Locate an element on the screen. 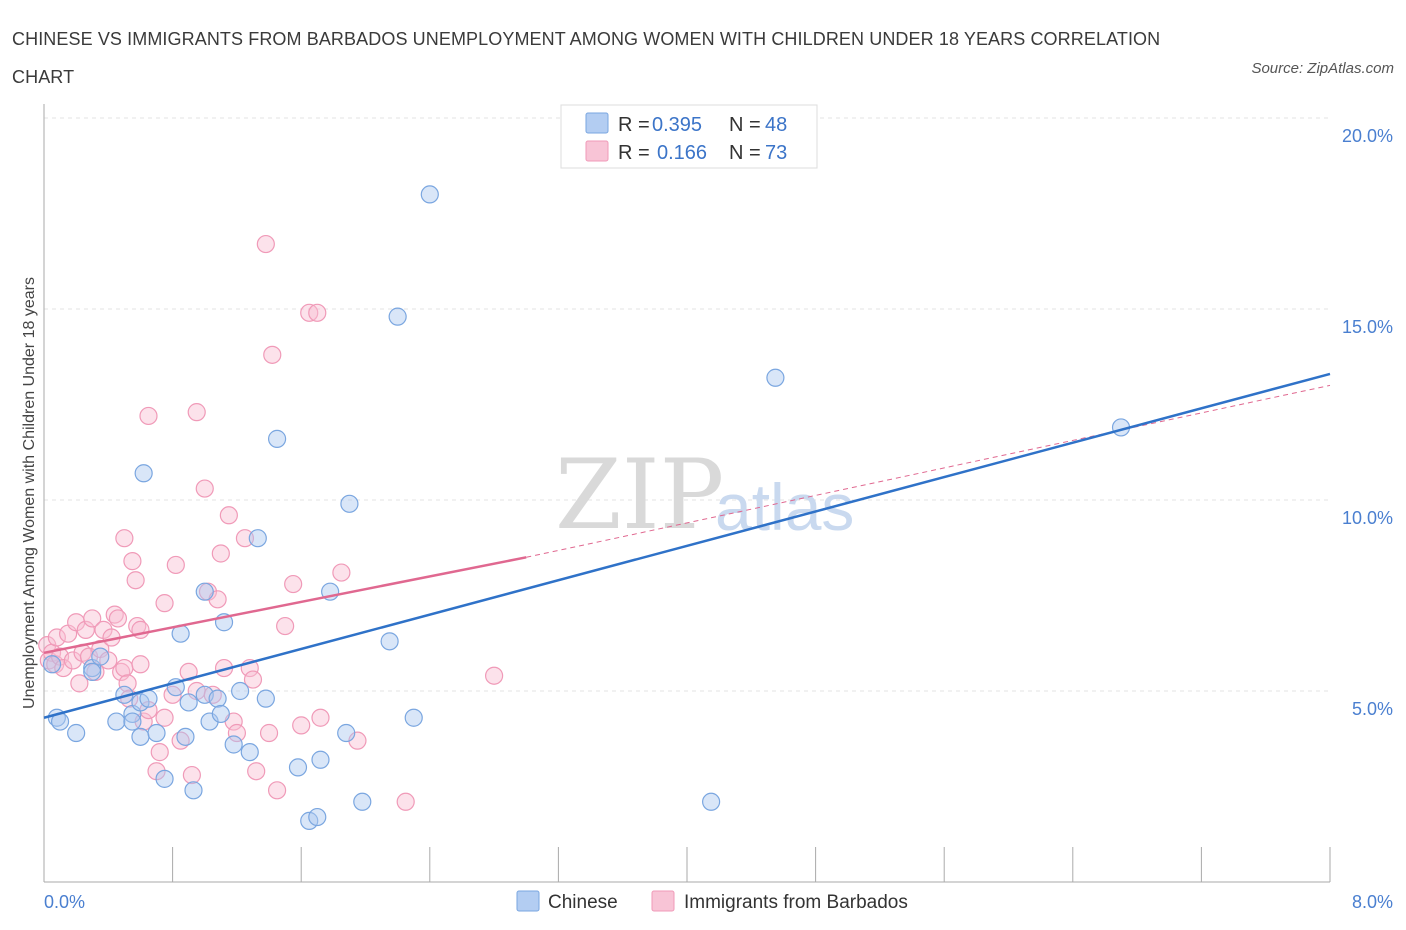 The height and width of the screenshot is (930, 1406). source-label: Source: ZipAtlas.com is located at coordinates (1322, 68).